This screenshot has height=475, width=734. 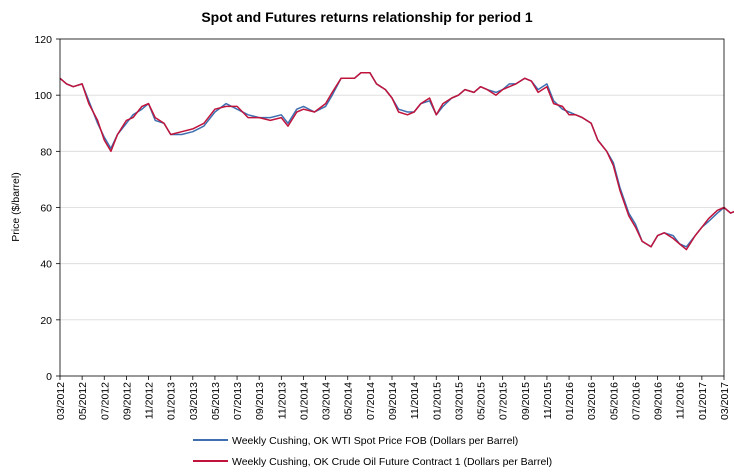 I want to click on x-tick-label: 03/2014, so click(x=327, y=401).